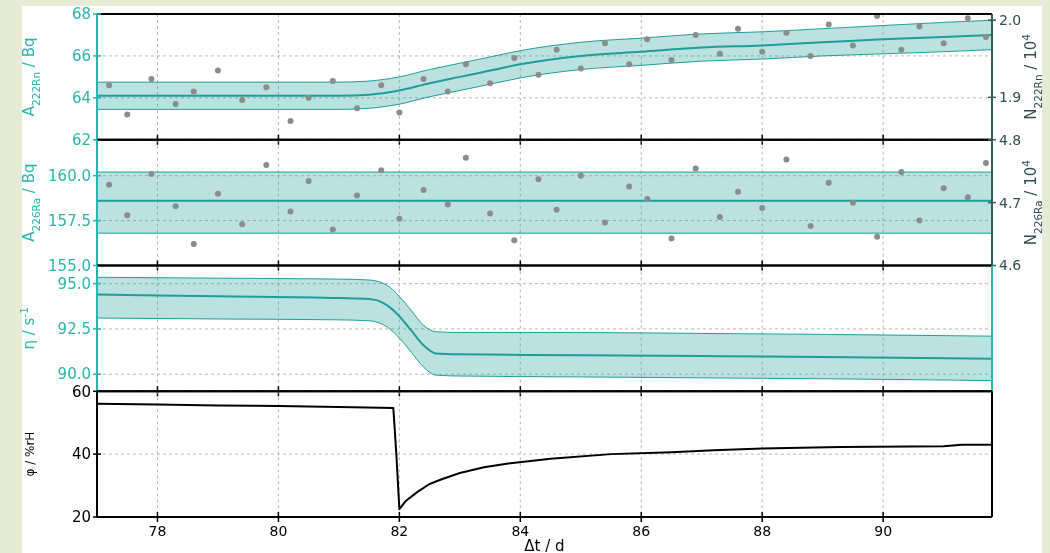 The height and width of the screenshot is (553, 1050). What do you see at coordinates (30, 454) in the screenshot?
I see `y-axis-title: φ / %rH` at bounding box center [30, 454].